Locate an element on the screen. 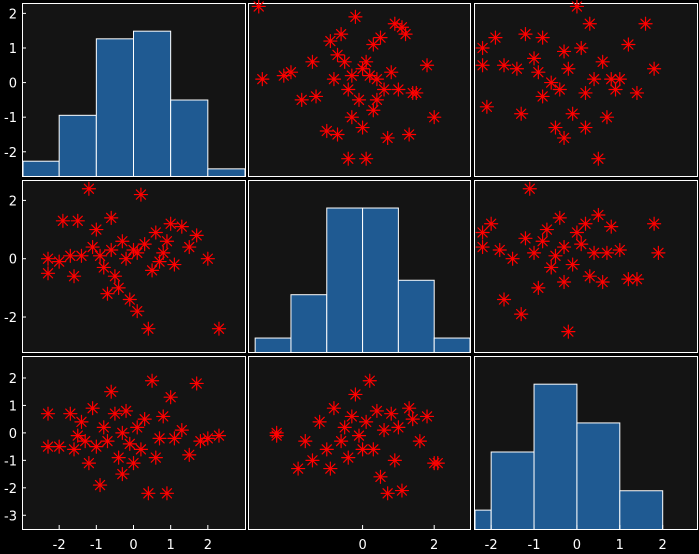 Image resolution: width=699 pixels, height=554 pixels. panel-r2-c1 is located at coordinates (359, 443).